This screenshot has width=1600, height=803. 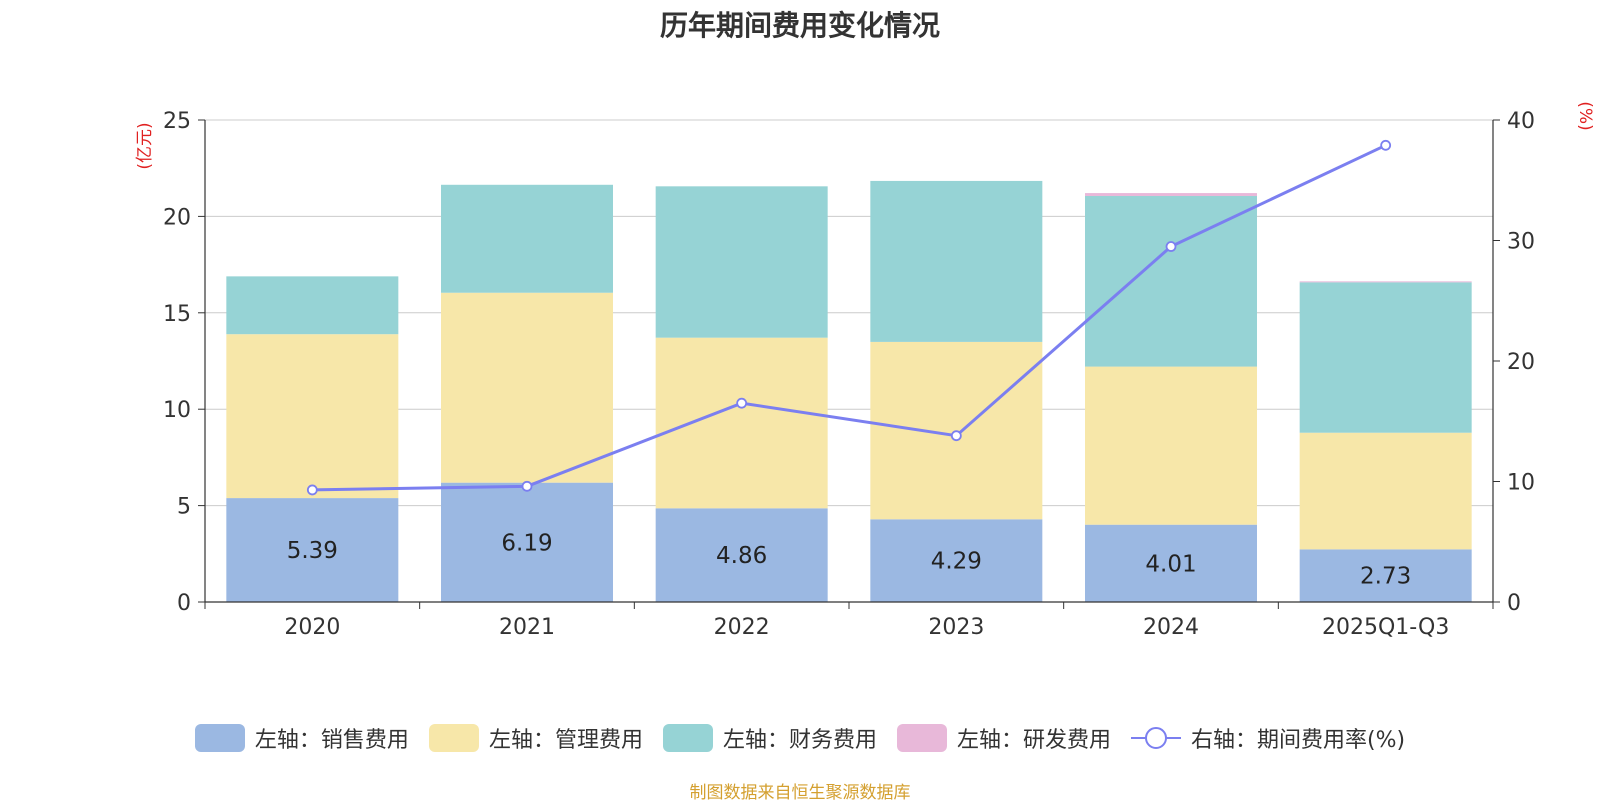 What do you see at coordinates (687, 738) in the screenshot?
I see `legend-swatch-finance` at bounding box center [687, 738].